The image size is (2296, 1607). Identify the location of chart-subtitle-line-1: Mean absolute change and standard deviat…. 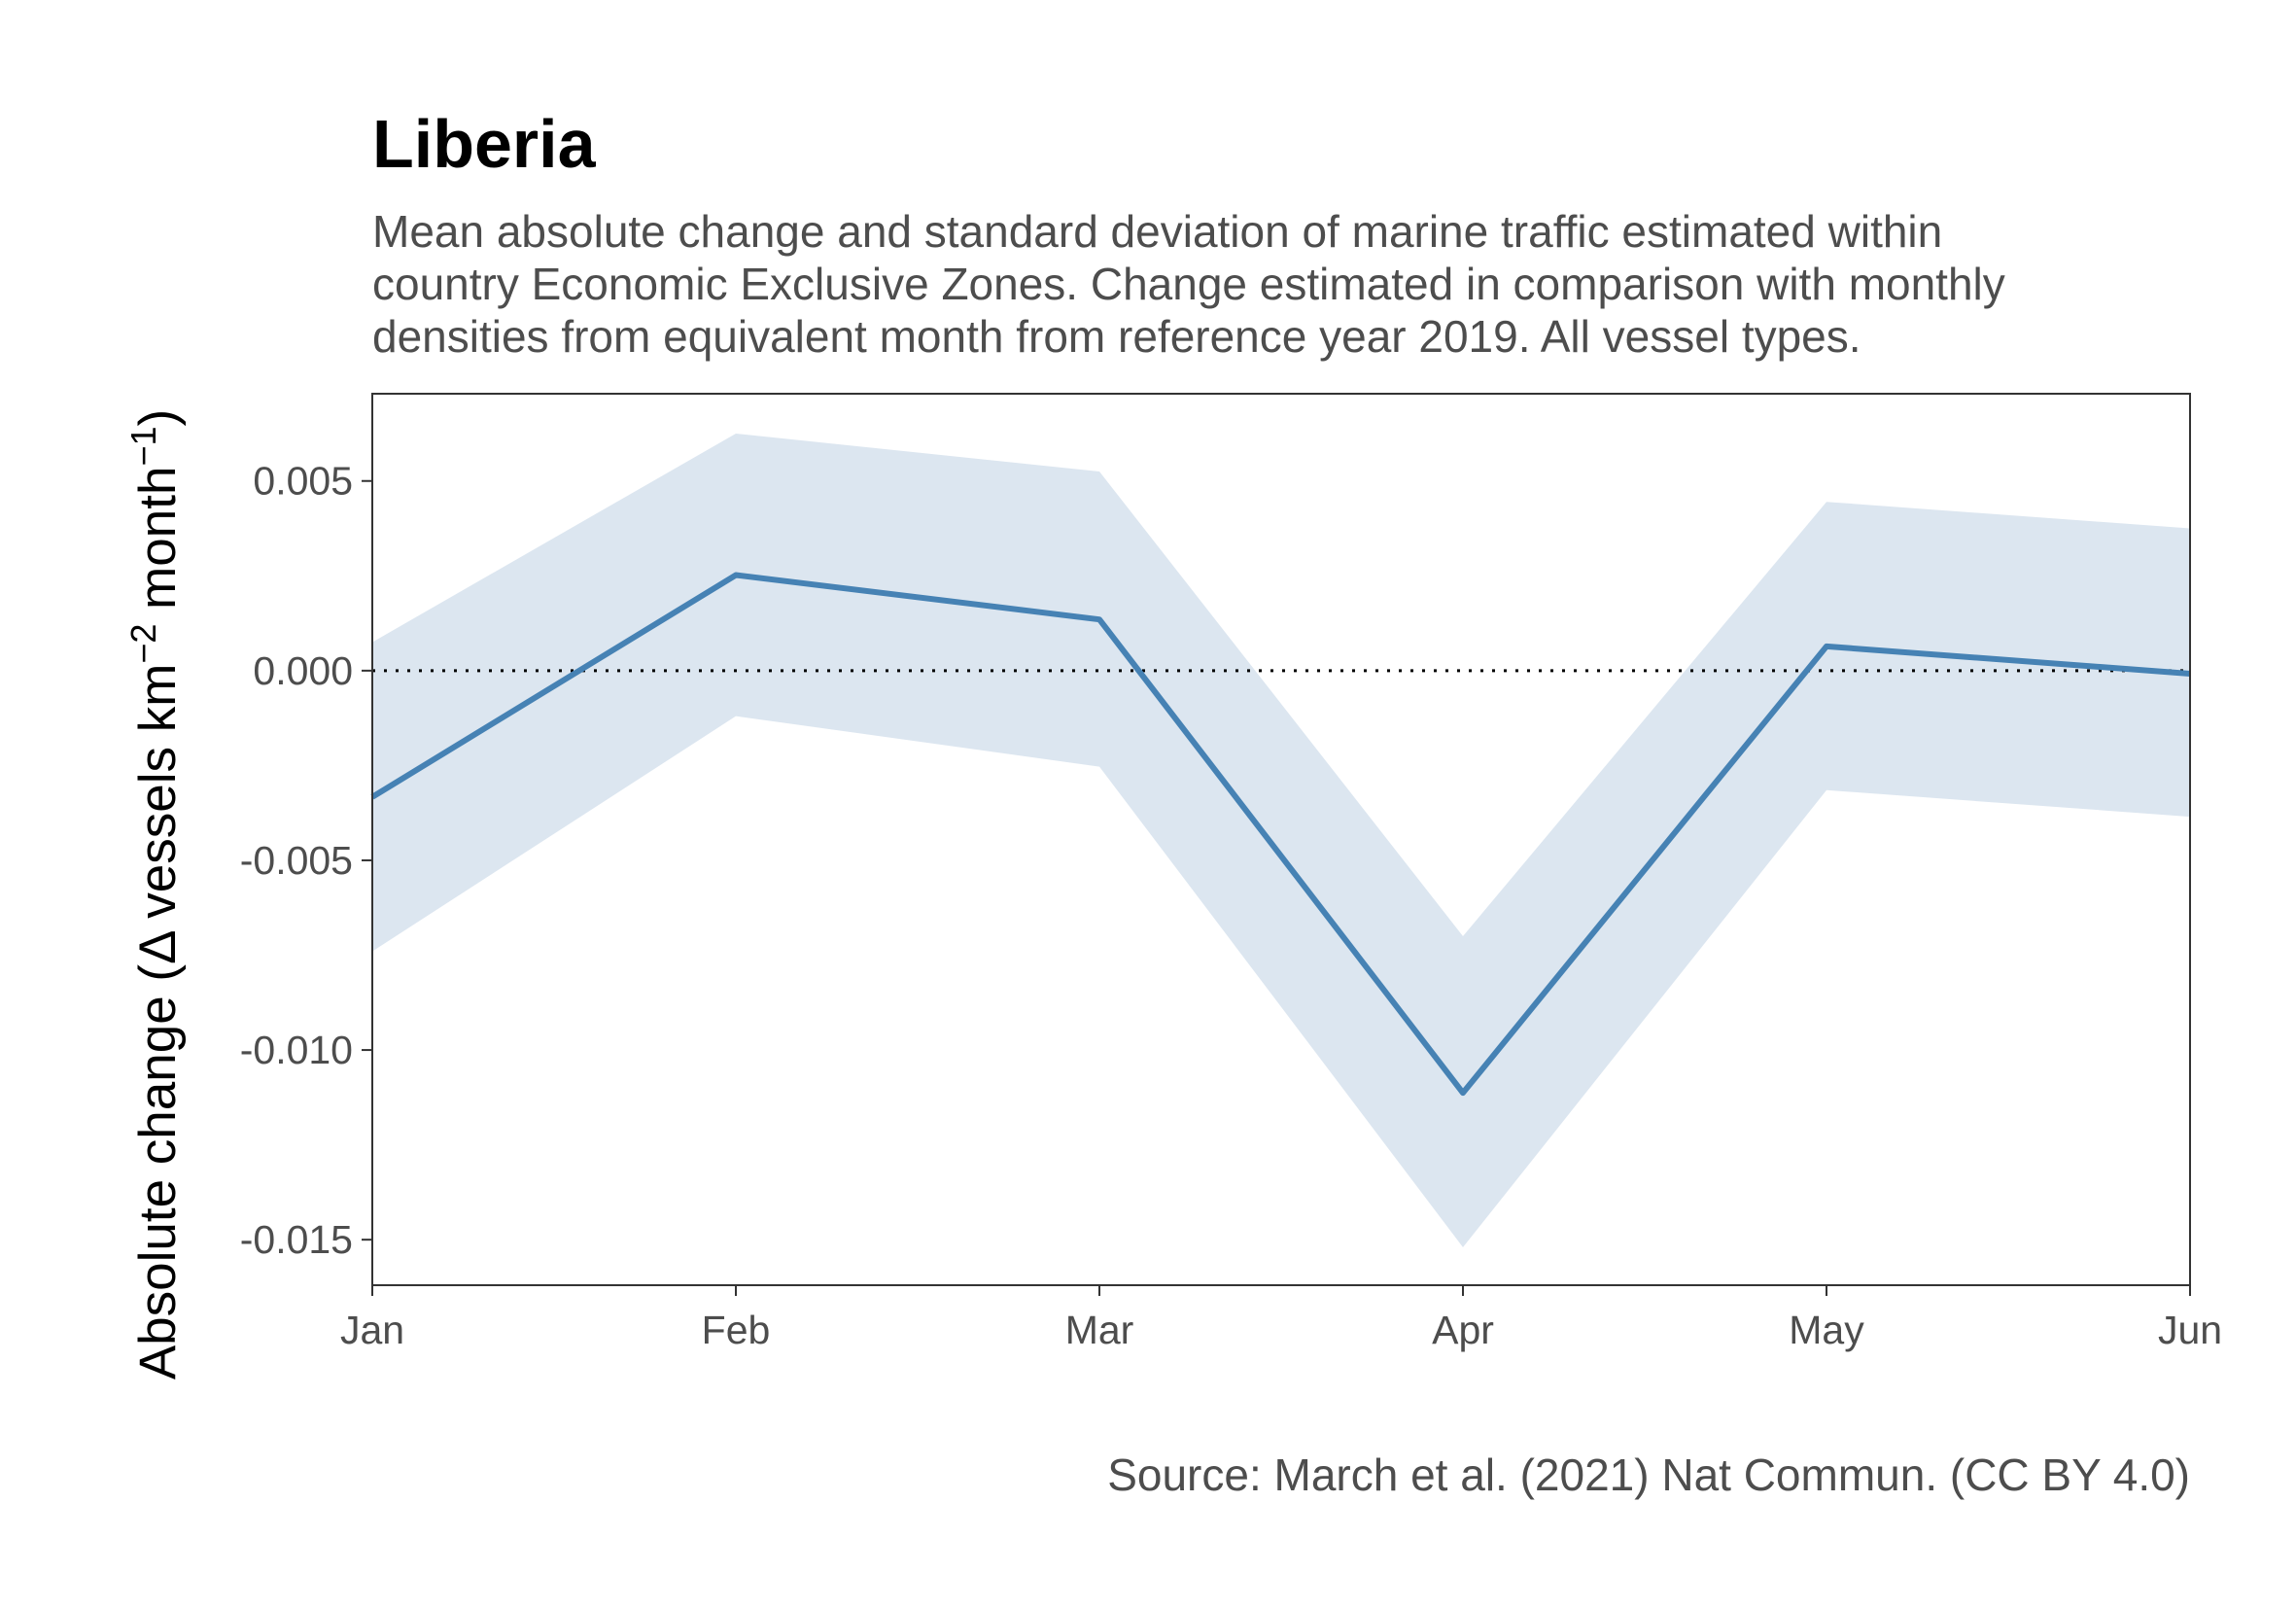
(1157, 232).